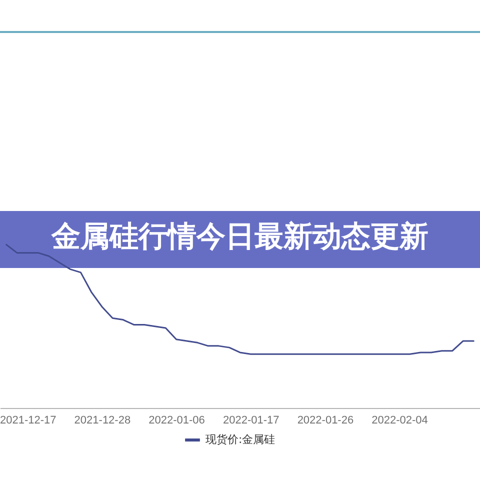 The image size is (480, 480). I want to click on x-tick-label: 2022-01-17, so click(251, 420).